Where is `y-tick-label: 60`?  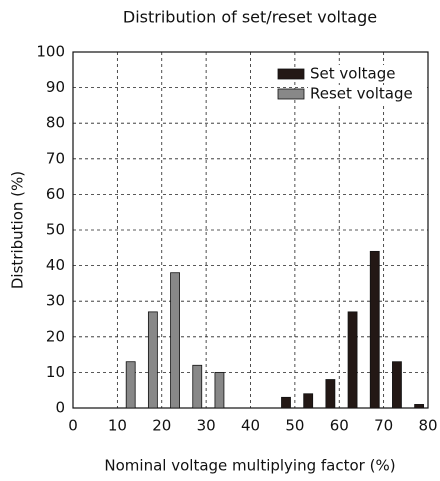 y-tick-label: 60 is located at coordinates (55, 194).